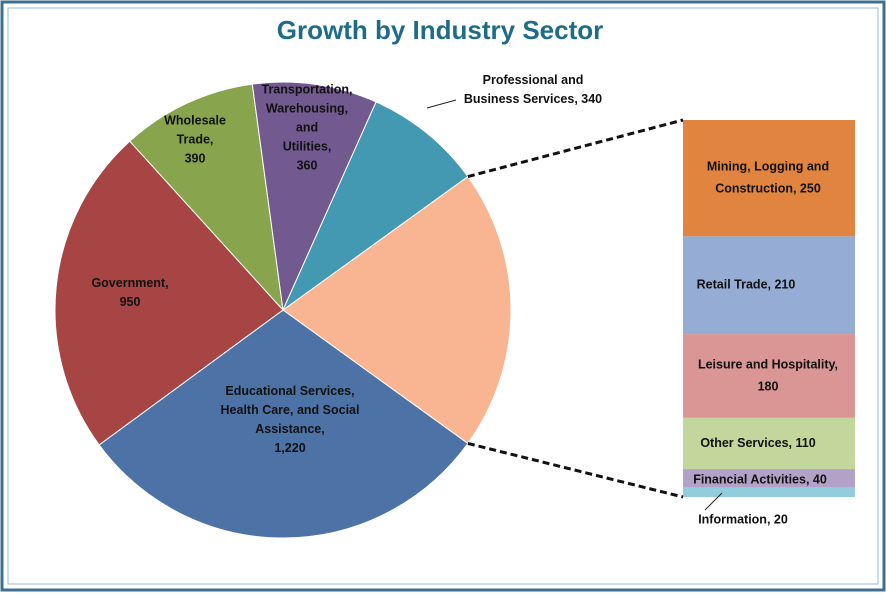 Image resolution: width=886 pixels, height=597 pixels. I want to click on bar-label: Retail Trade, 210, so click(746, 285).